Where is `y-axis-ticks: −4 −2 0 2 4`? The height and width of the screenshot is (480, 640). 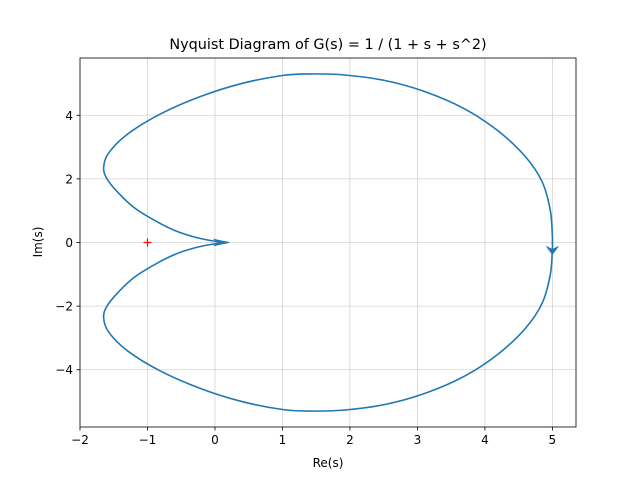
y-axis-ticks: −4 −2 0 2 4 is located at coordinates (67, 243).